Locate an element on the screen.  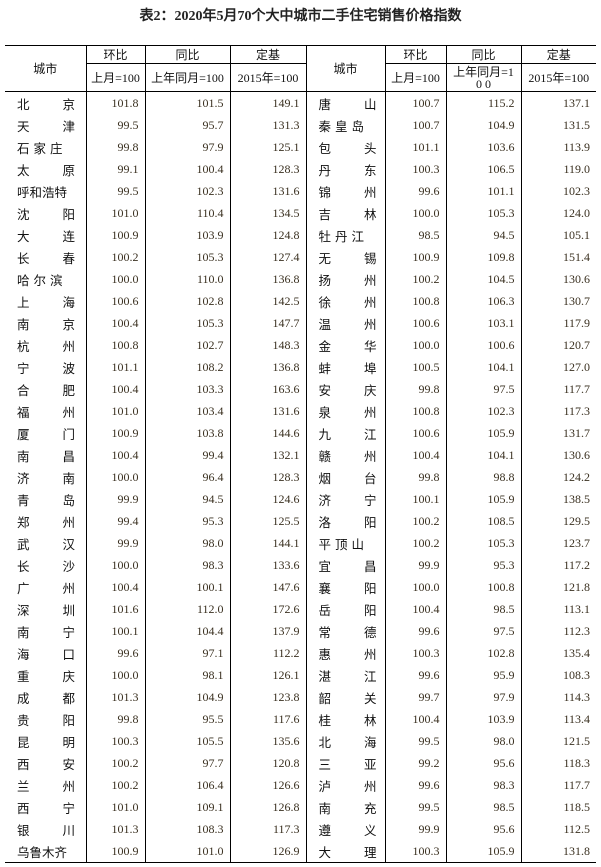
city-name-text: 包头 is located at coordinates (347, 148).